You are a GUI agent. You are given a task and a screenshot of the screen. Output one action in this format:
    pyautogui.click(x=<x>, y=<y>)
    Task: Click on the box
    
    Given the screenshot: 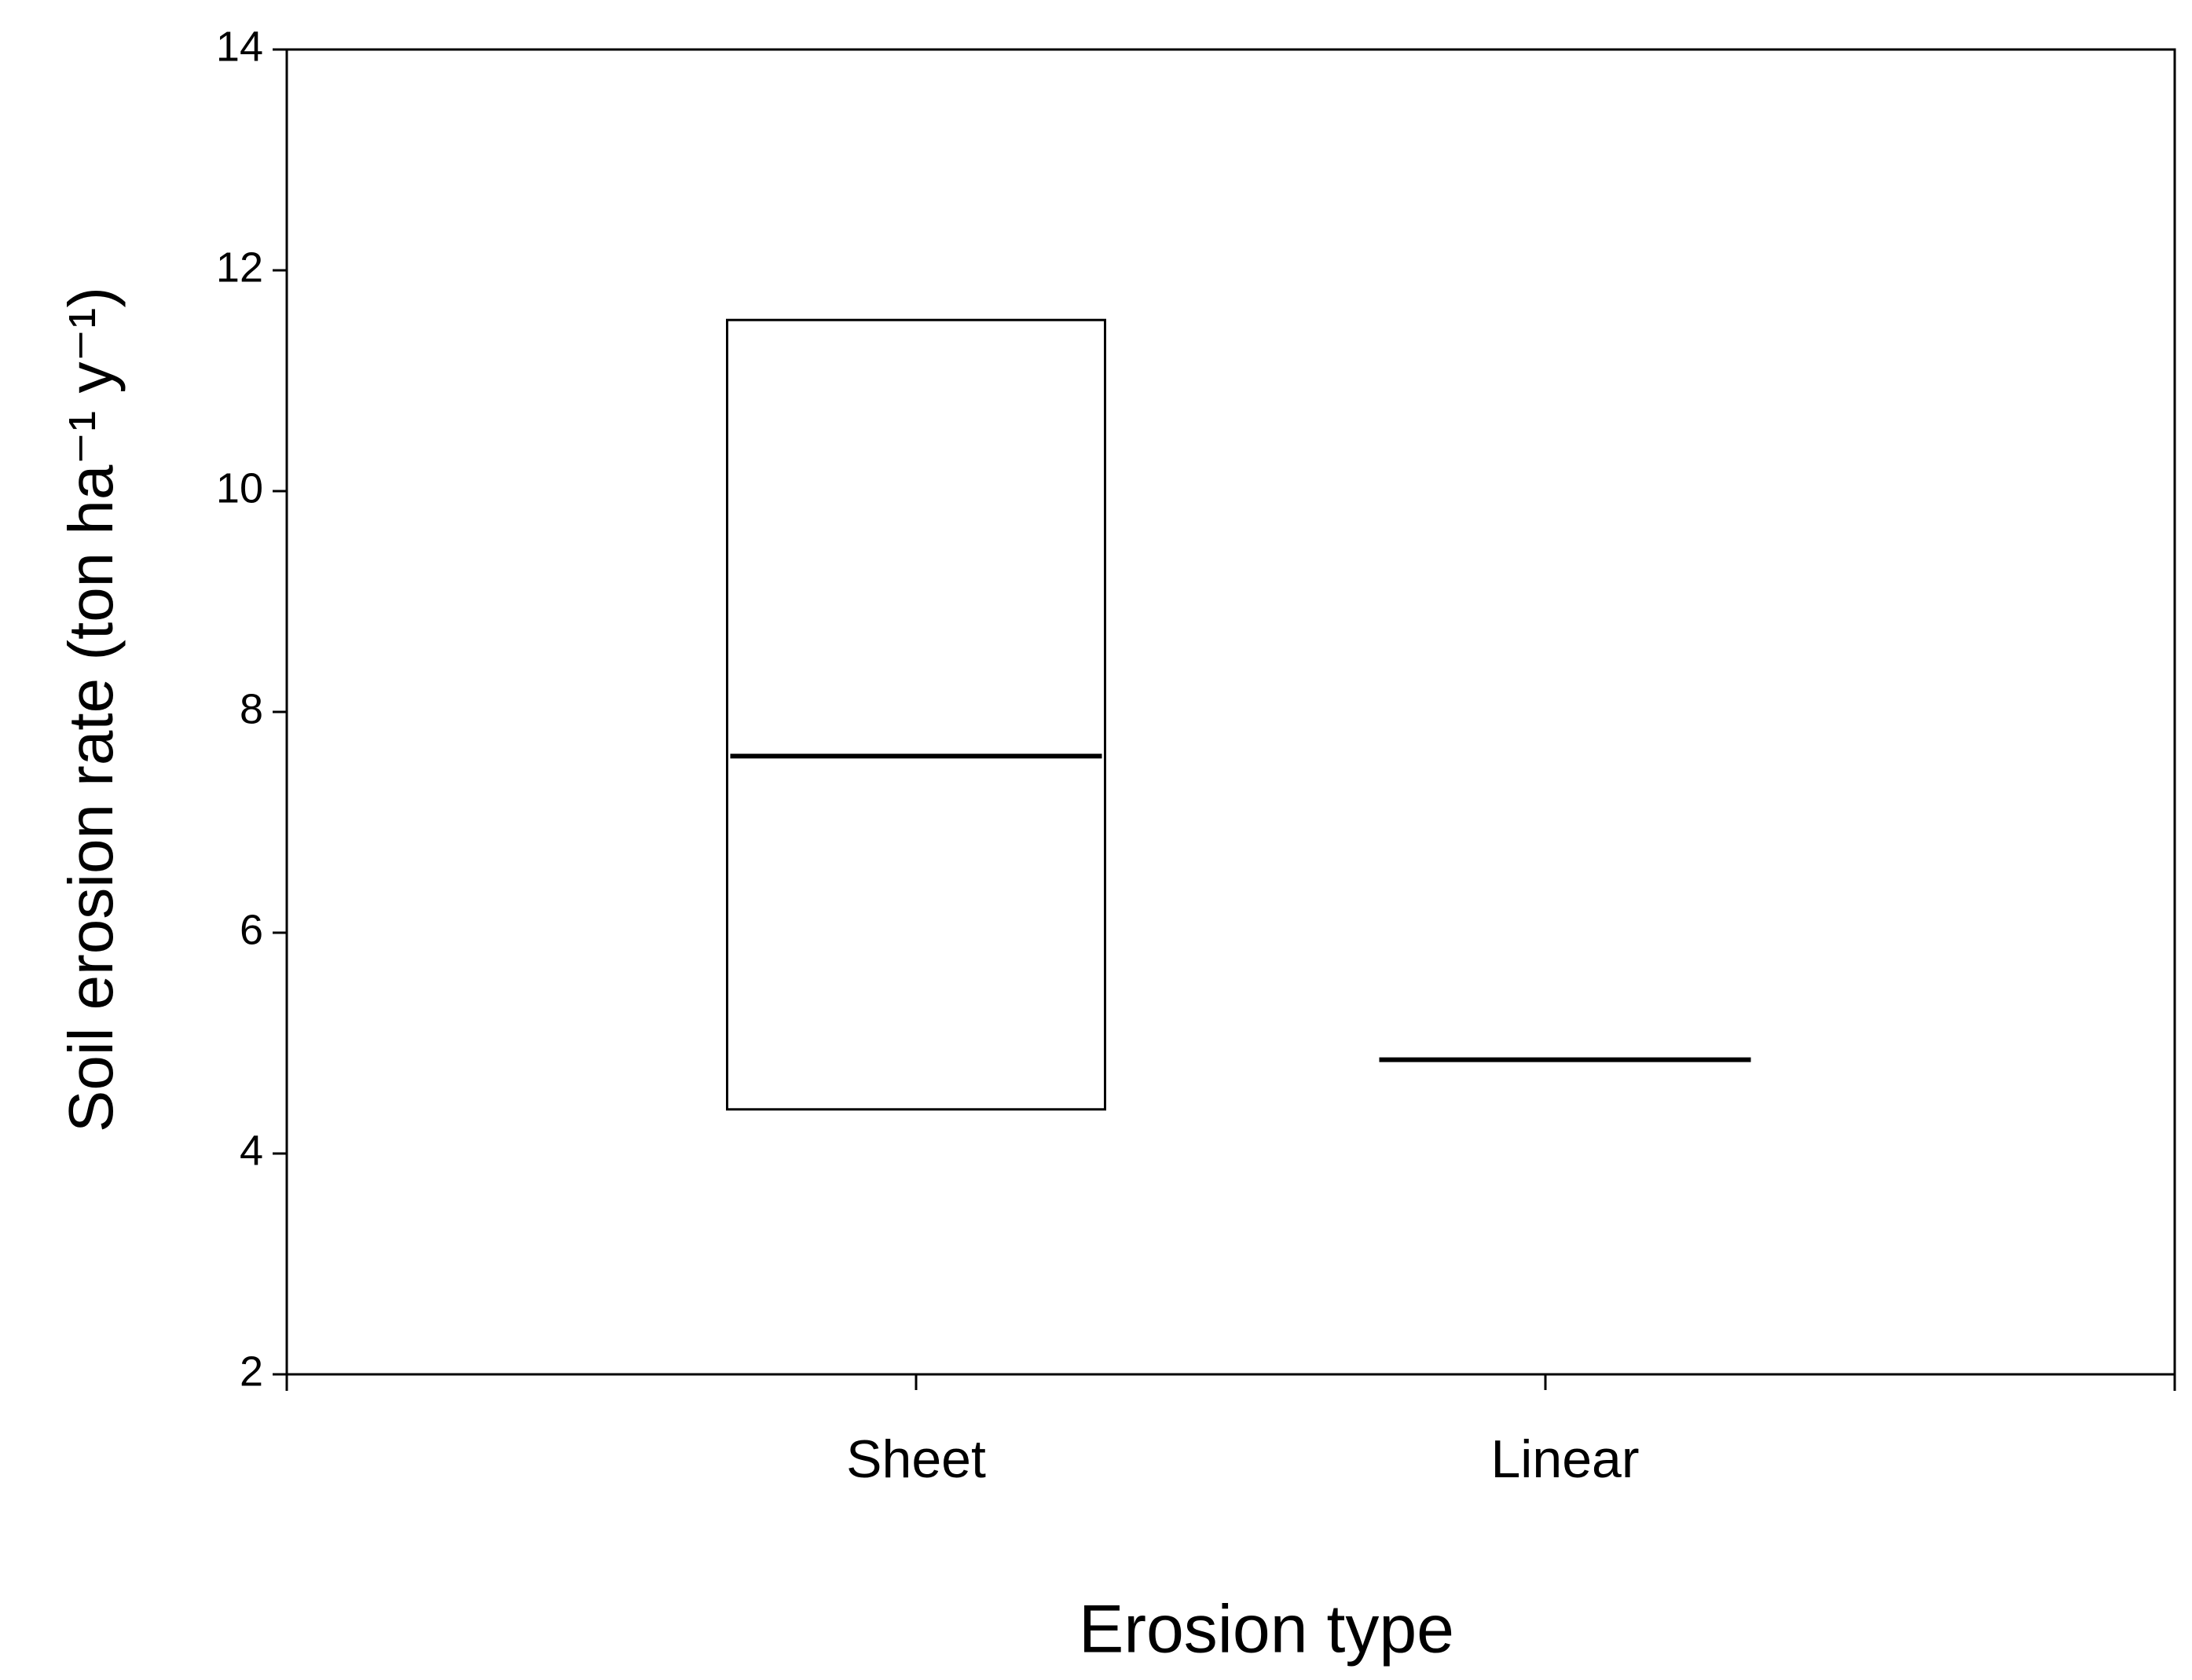 What is the action you would take?
    pyautogui.click(x=916, y=714)
    